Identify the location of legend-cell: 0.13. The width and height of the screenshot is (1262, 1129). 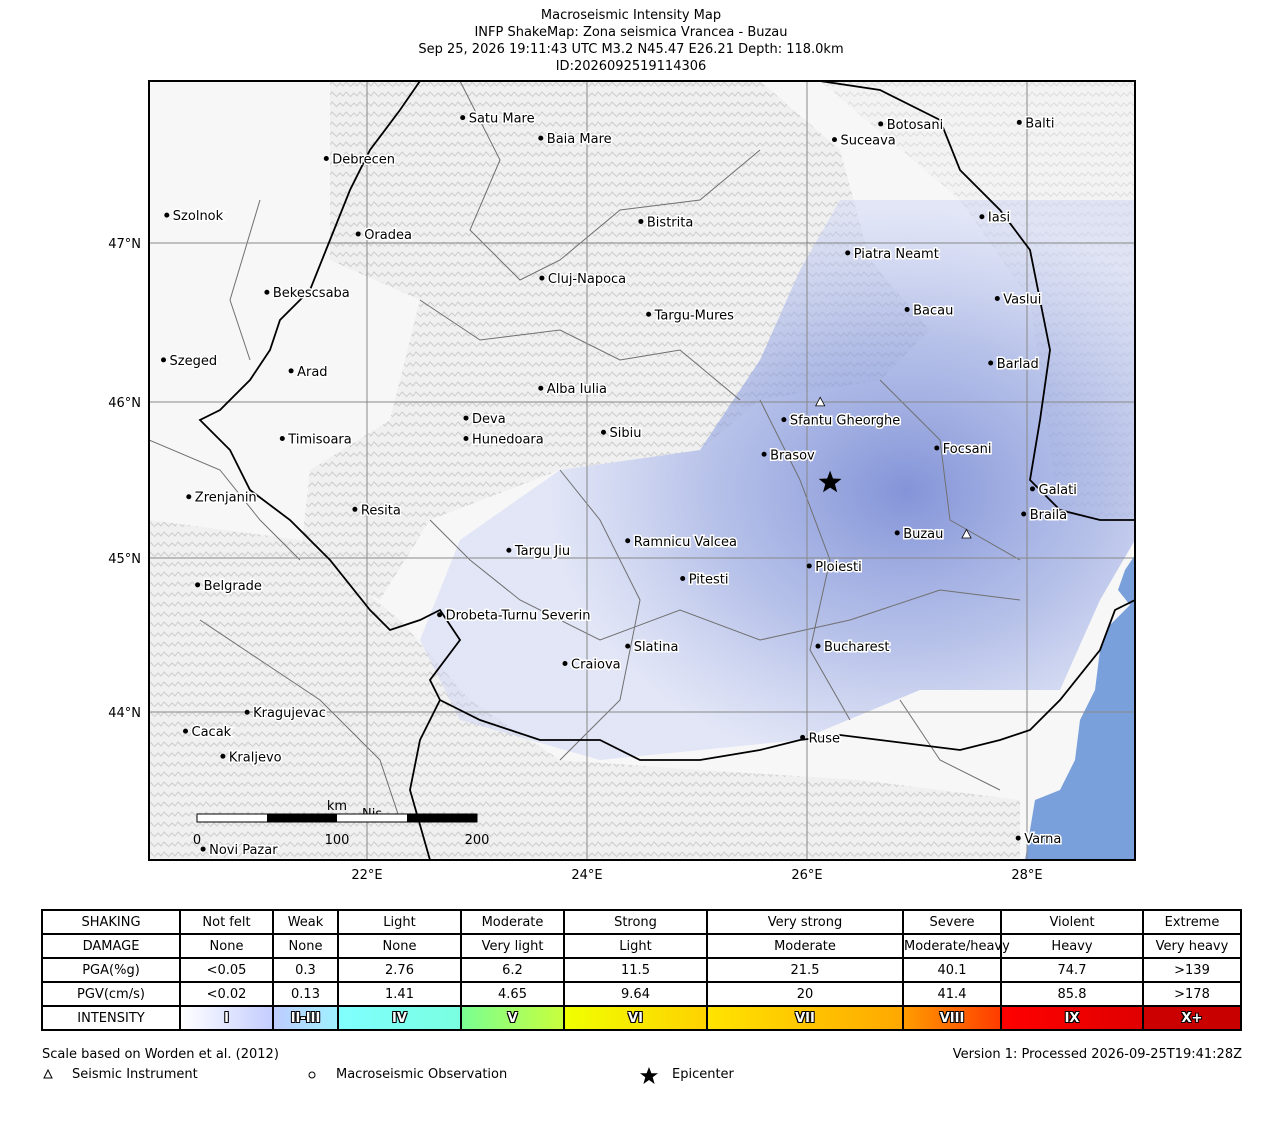
(305, 994).